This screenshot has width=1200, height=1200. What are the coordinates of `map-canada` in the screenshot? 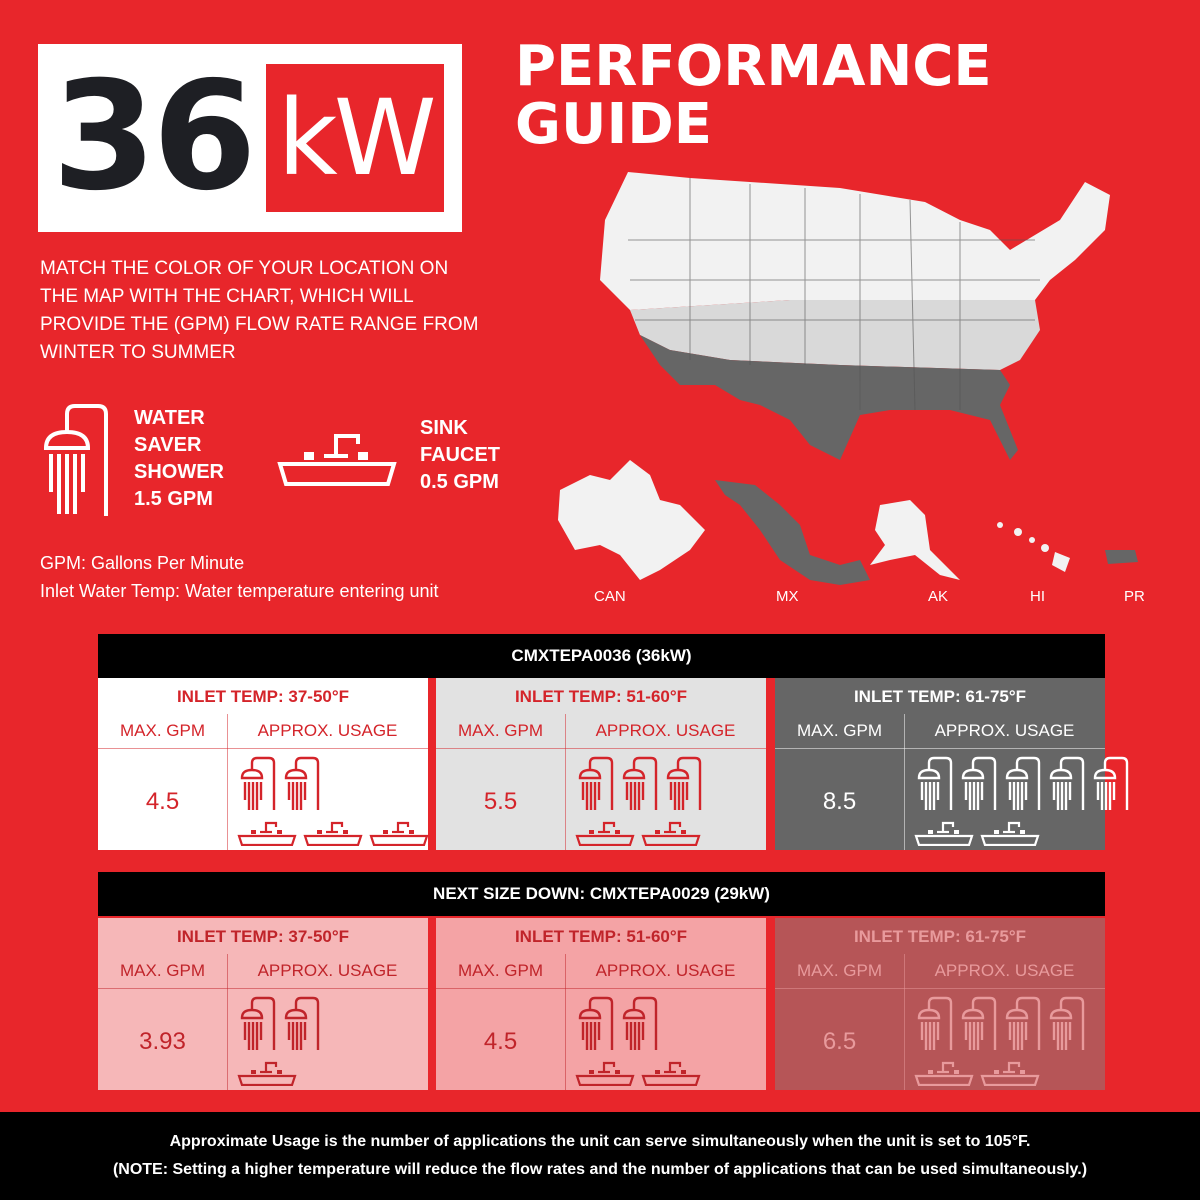 It's located at (631, 520).